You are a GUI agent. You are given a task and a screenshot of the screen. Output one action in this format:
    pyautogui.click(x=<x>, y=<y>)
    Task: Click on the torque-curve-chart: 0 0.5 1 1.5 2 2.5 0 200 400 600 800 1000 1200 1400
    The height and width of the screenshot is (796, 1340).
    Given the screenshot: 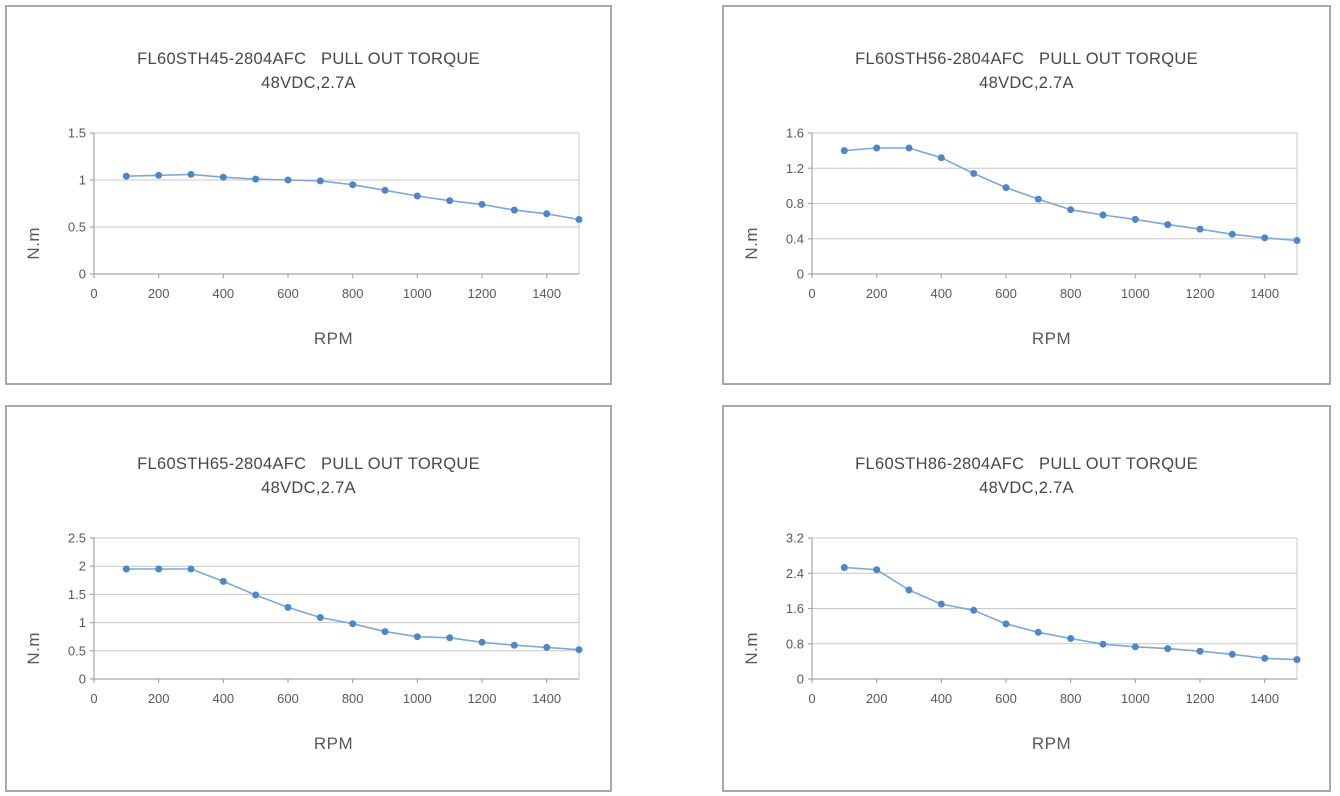 What is the action you would take?
    pyautogui.click(x=325, y=618)
    